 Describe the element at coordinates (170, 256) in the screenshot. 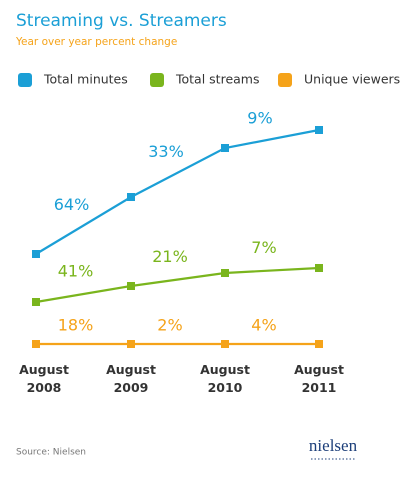

I see `change-label: 21%` at that location.